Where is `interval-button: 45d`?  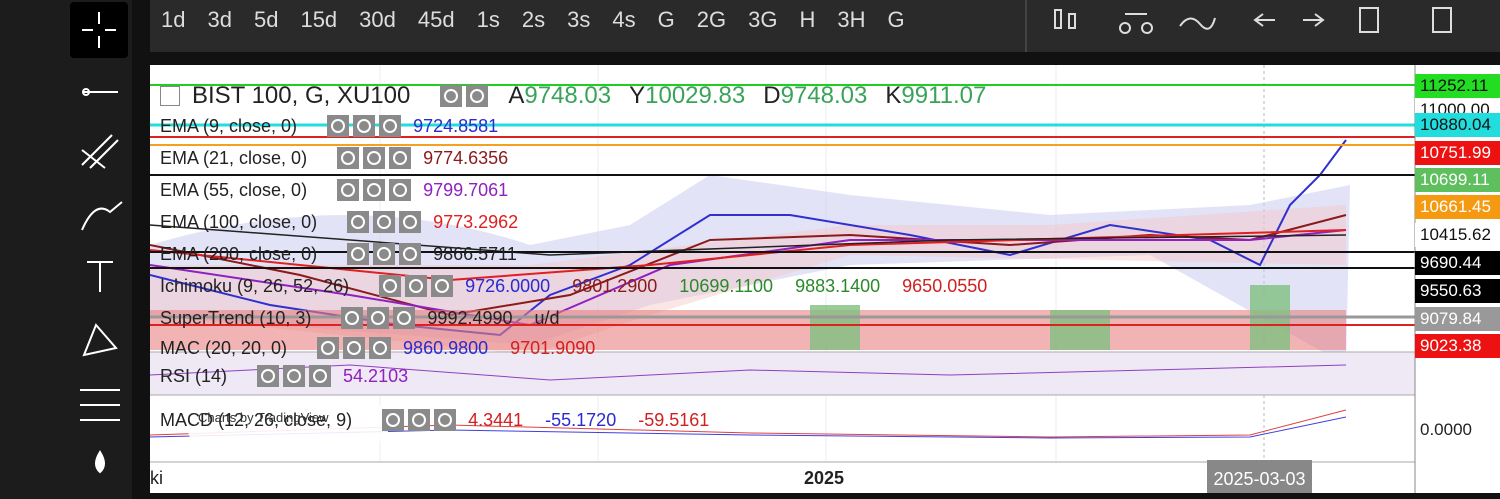
interval-button: 45d is located at coordinates (436, 19).